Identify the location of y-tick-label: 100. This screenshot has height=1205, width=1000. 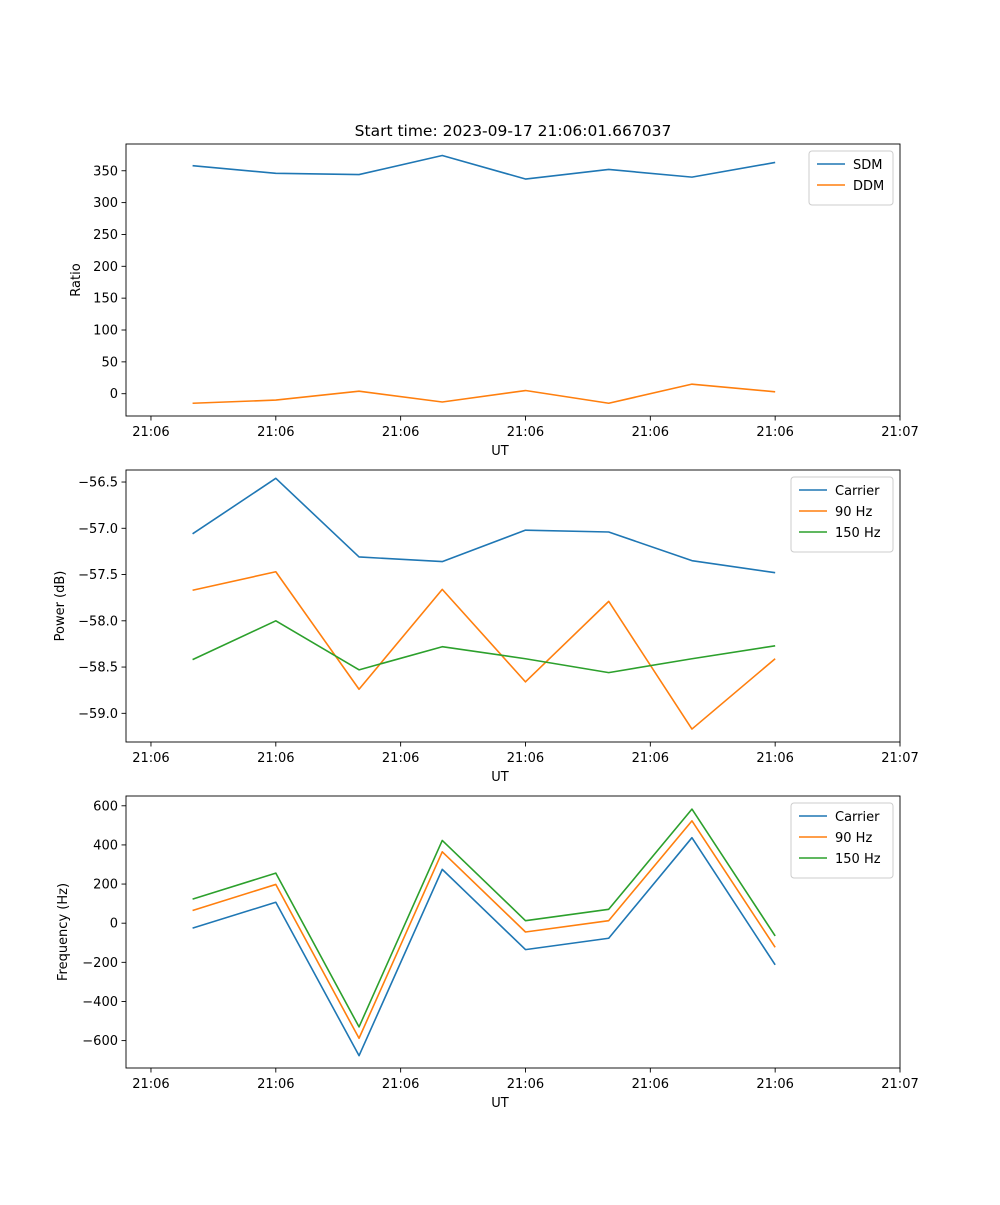
(105, 331).